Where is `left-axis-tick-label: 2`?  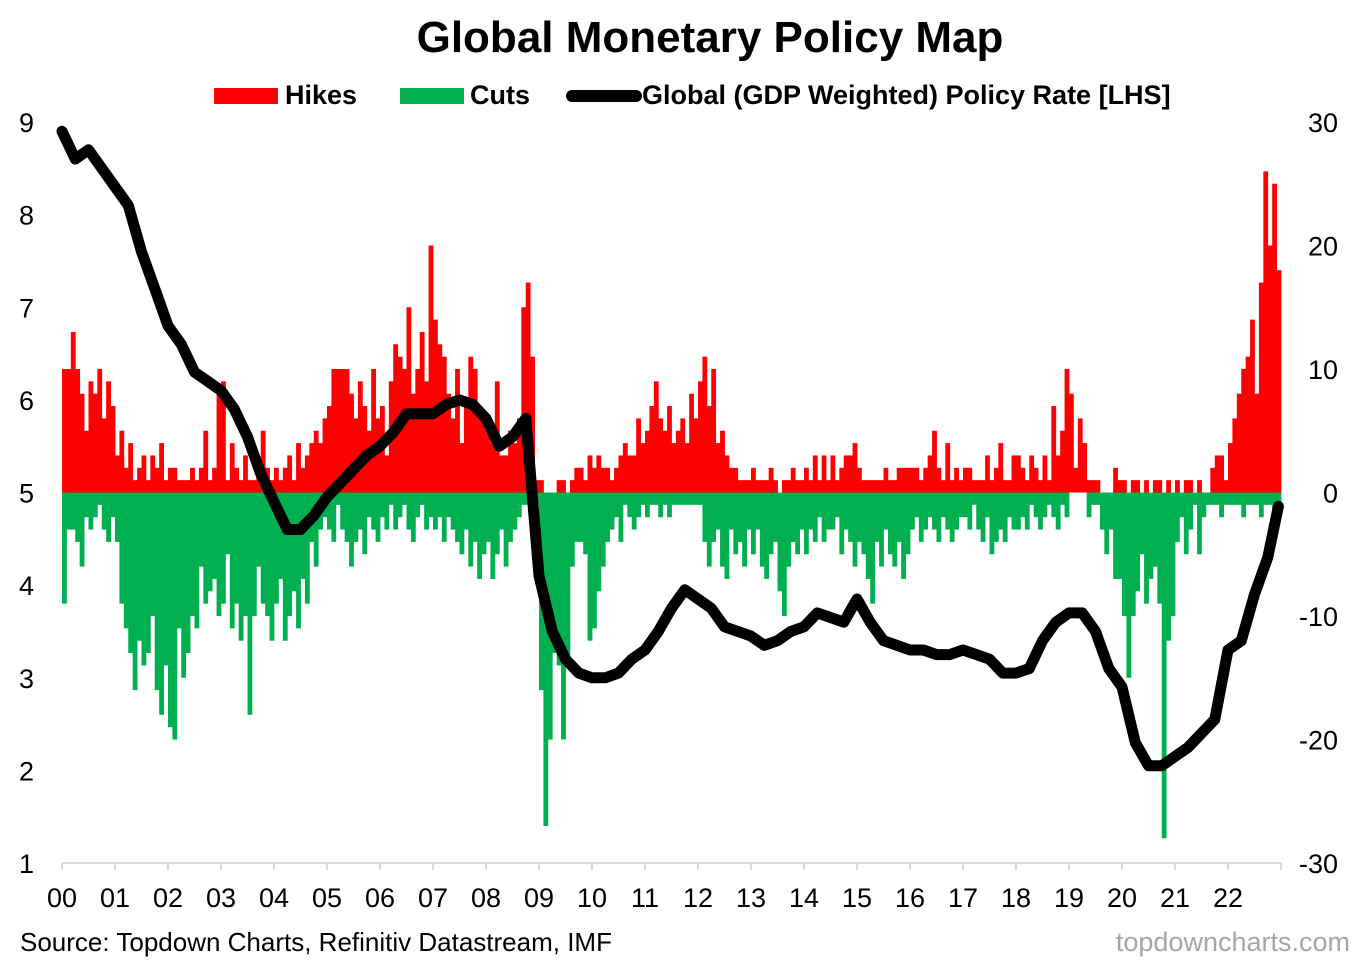
left-axis-tick-label: 2 is located at coordinates (26, 771).